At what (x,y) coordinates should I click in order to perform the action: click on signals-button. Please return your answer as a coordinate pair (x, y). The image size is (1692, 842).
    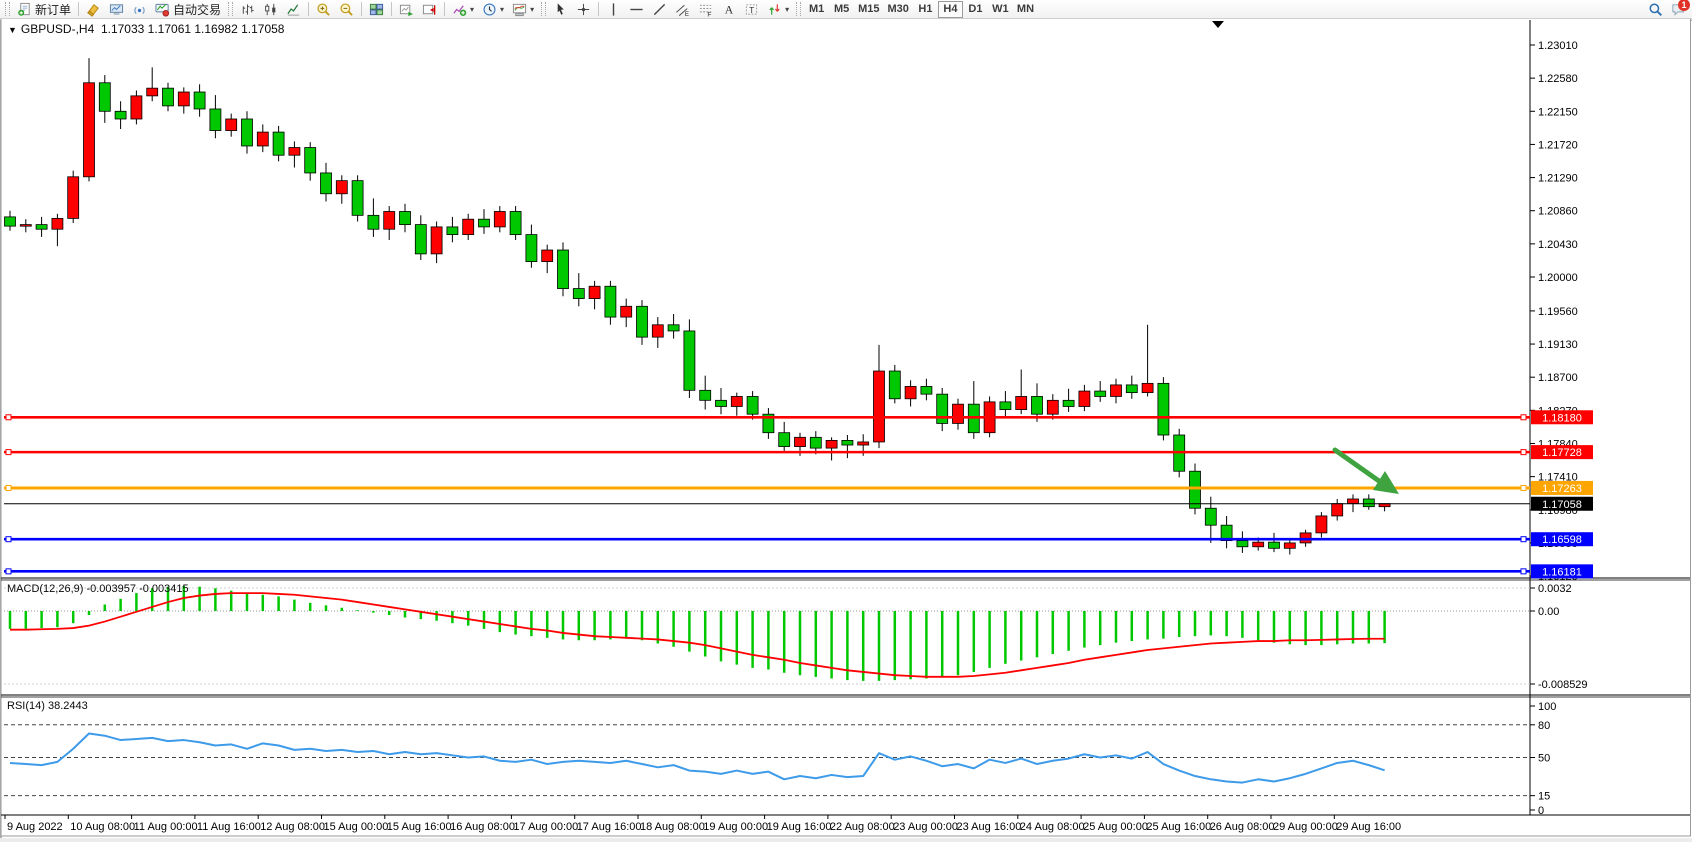
    Looking at the image, I should click on (139, 9).